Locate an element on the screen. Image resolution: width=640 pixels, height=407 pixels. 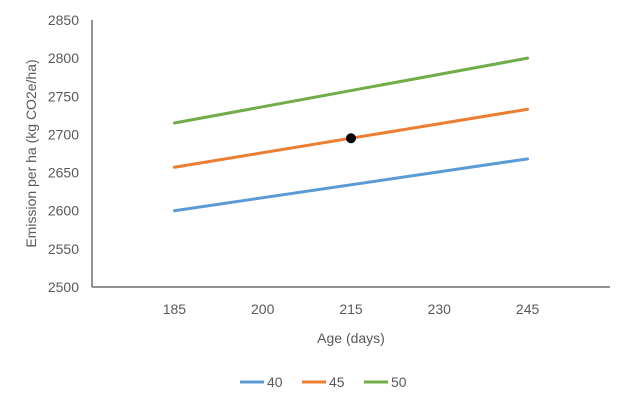
y-axis-title: Emission per ha (kg CO2e/ha) is located at coordinates (31, 153).